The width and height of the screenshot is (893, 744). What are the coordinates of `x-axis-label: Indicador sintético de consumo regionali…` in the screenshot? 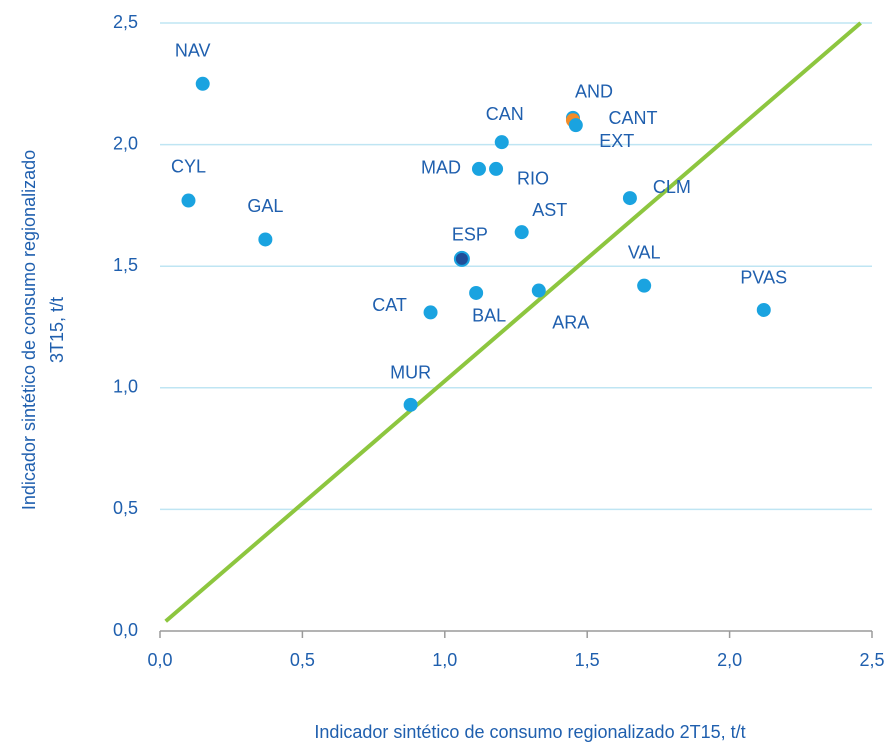 It's located at (529, 732).